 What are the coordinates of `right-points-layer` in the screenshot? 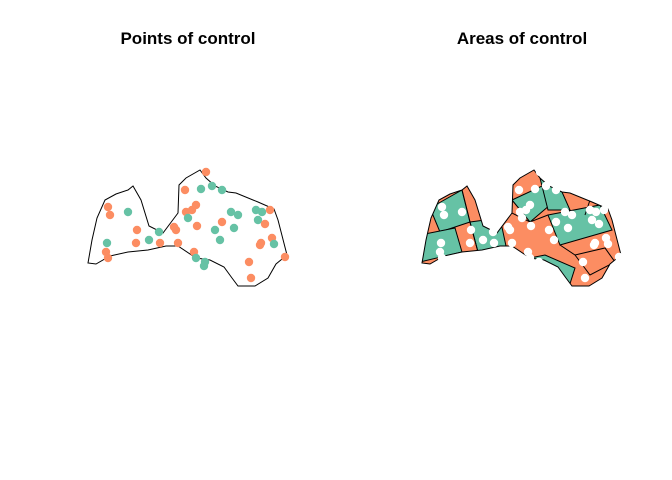 It's located at (529, 225).